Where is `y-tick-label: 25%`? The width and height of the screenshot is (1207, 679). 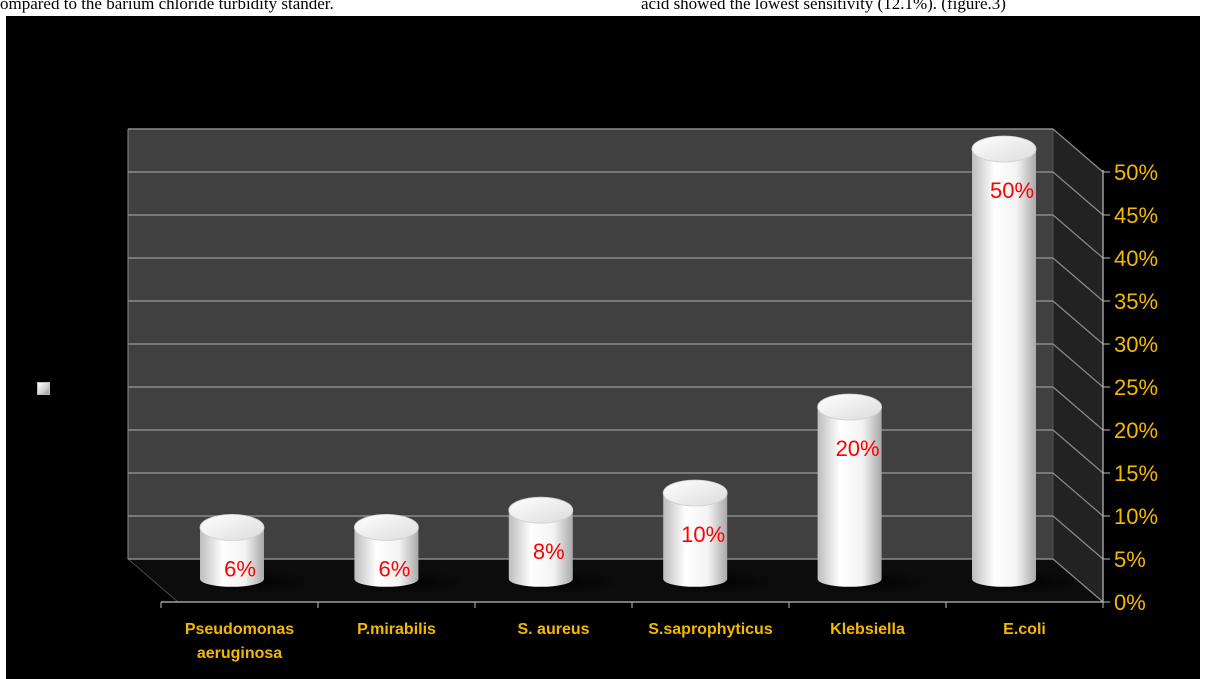 y-tick-label: 25% is located at coordinates (1136, 387).